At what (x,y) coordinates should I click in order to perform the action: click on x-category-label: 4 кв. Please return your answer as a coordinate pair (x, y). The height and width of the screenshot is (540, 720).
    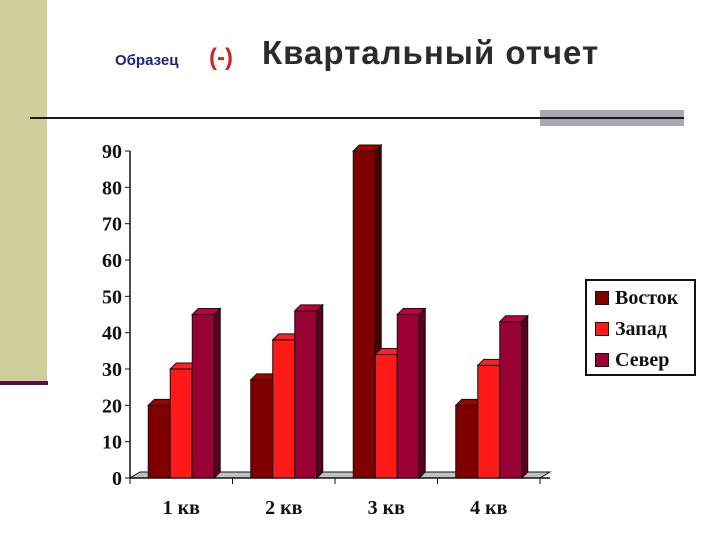
    Looking at the image, I should click on (489, 508).